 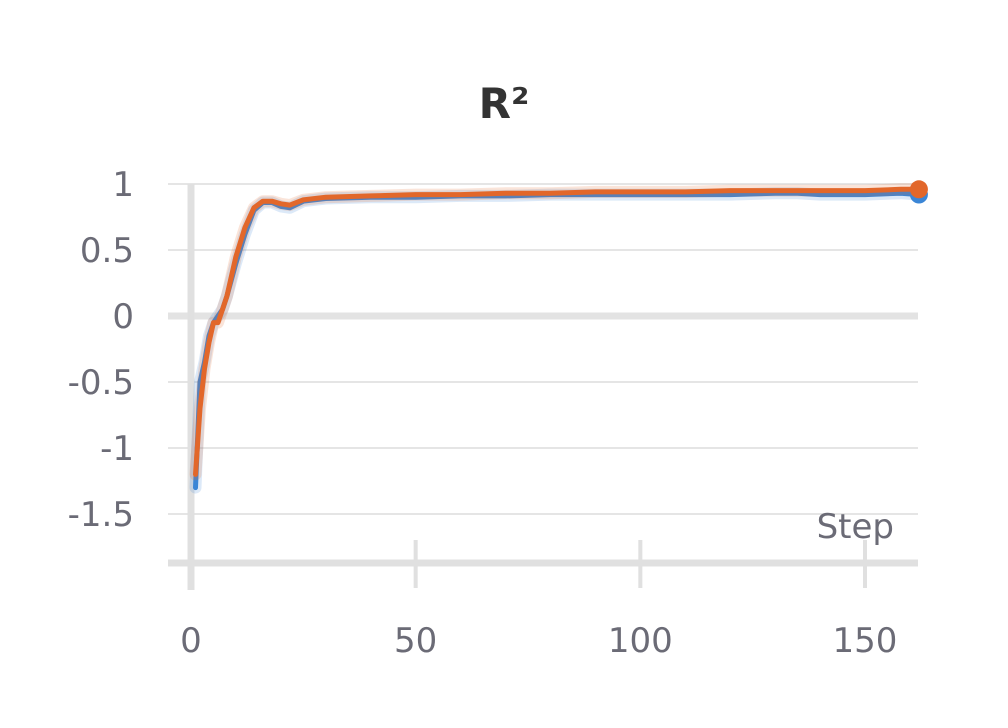 I want to click on y-tick-label: 1, so click(x=123, y=185).